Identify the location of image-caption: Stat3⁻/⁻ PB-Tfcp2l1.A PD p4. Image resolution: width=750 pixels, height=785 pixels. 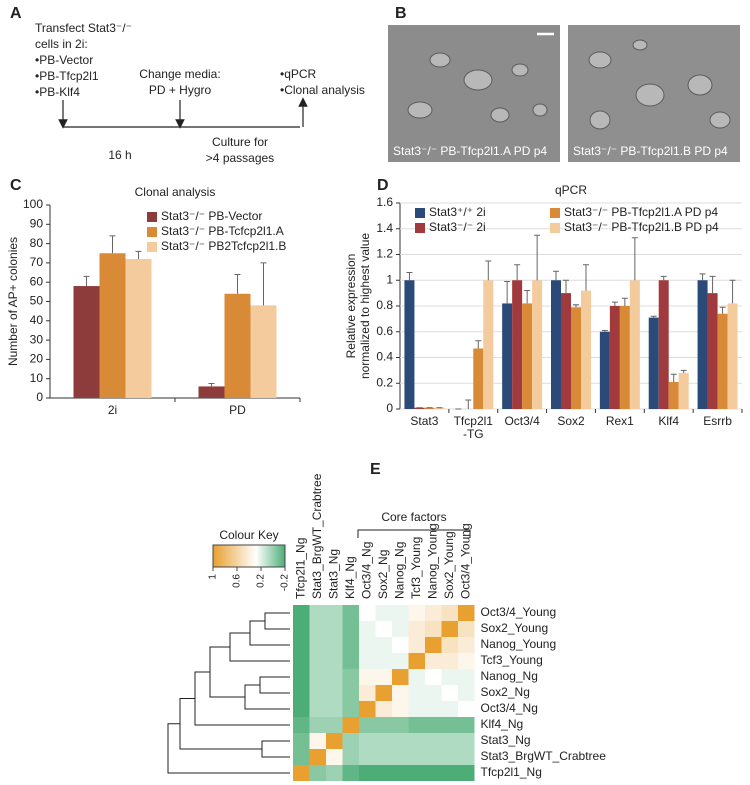
(470, 151).